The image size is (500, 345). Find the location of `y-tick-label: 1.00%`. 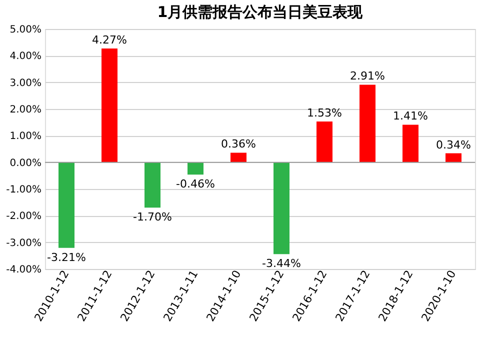

y-tick-label: 1.00% is located at coordinates (26, 136).